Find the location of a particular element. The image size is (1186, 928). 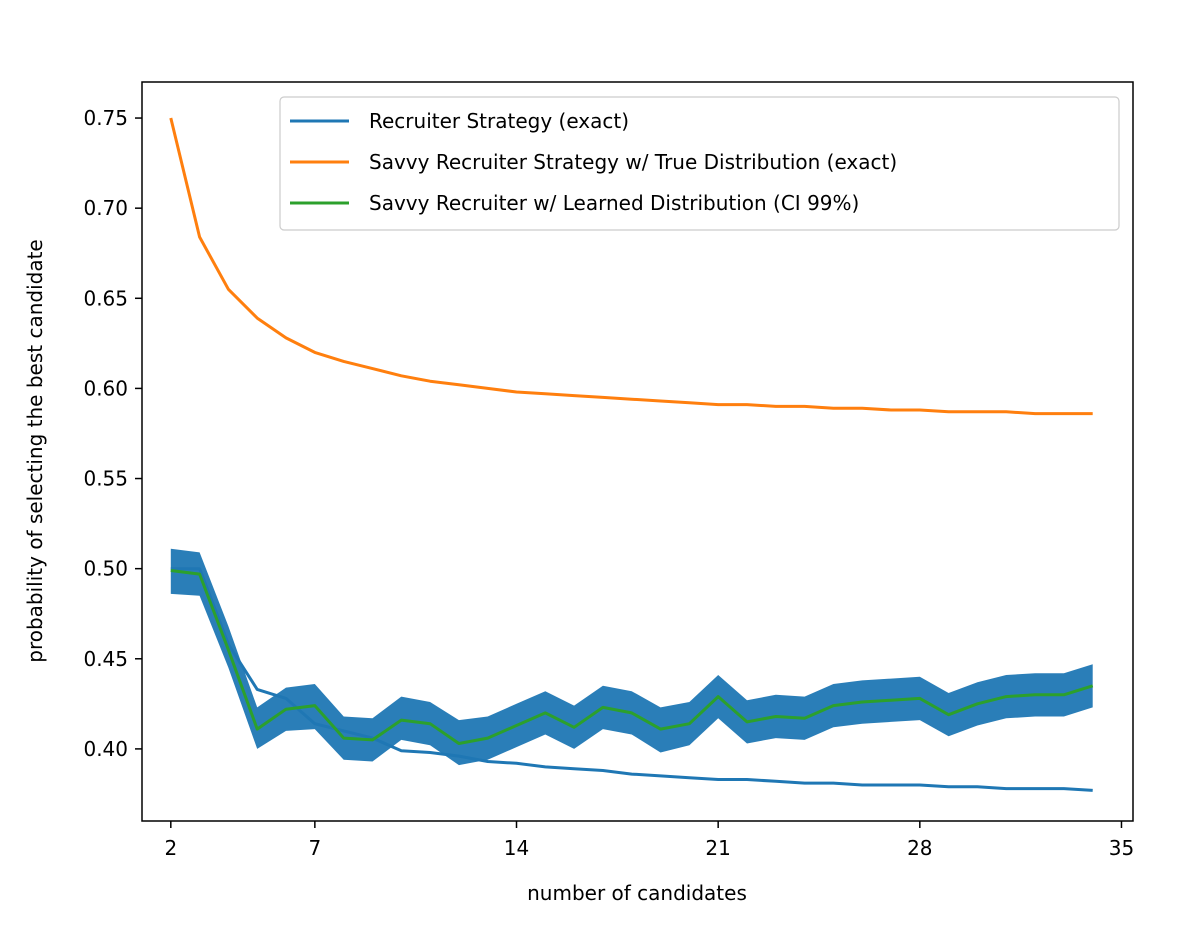

y-tick-label: 0.45 is located at coordinates (105, 659).